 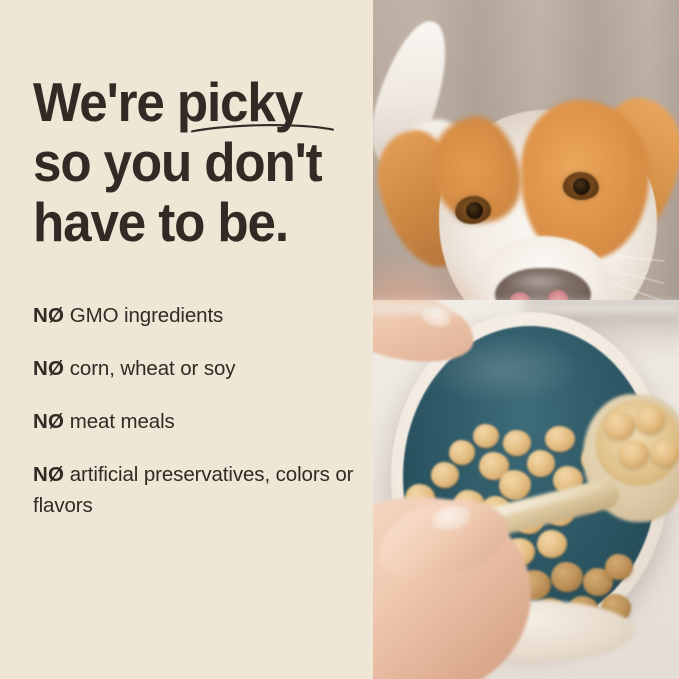 What do you see at coordinates (538, 281) in the screenshot?
I see `dog-nose-highlight` at bounding box center [538, 281].